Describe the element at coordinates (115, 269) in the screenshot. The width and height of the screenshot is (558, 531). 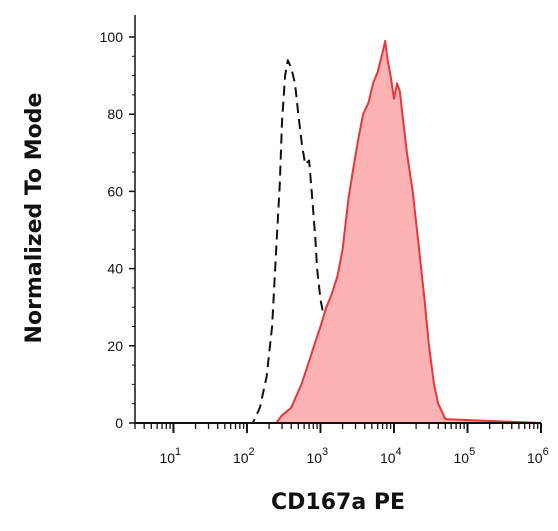
I see `y-tick-label: 40` at that location.